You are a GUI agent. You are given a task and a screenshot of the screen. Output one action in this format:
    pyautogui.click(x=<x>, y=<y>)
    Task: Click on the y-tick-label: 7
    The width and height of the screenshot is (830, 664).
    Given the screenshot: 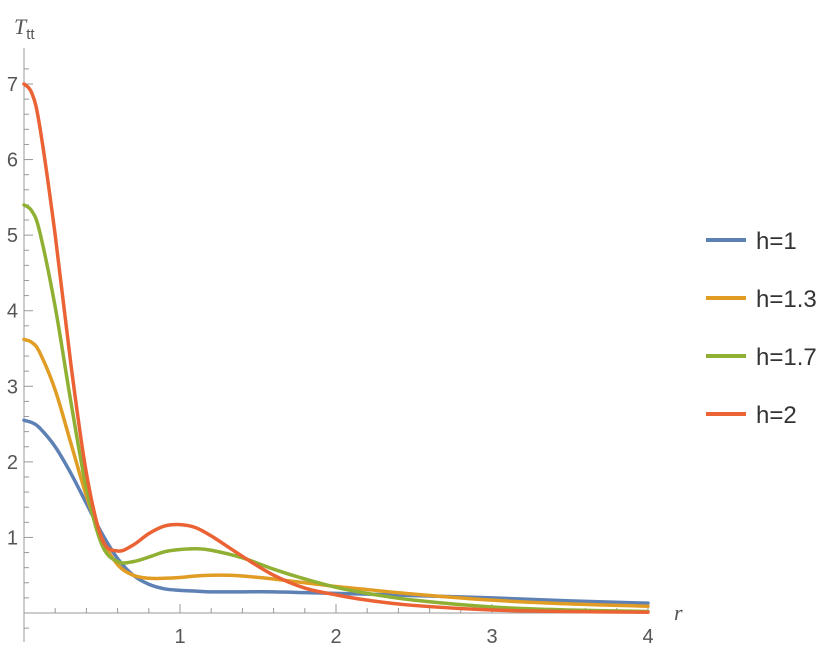 What is the action you would take?
    pyautogui.click(x=12, y=85)
    